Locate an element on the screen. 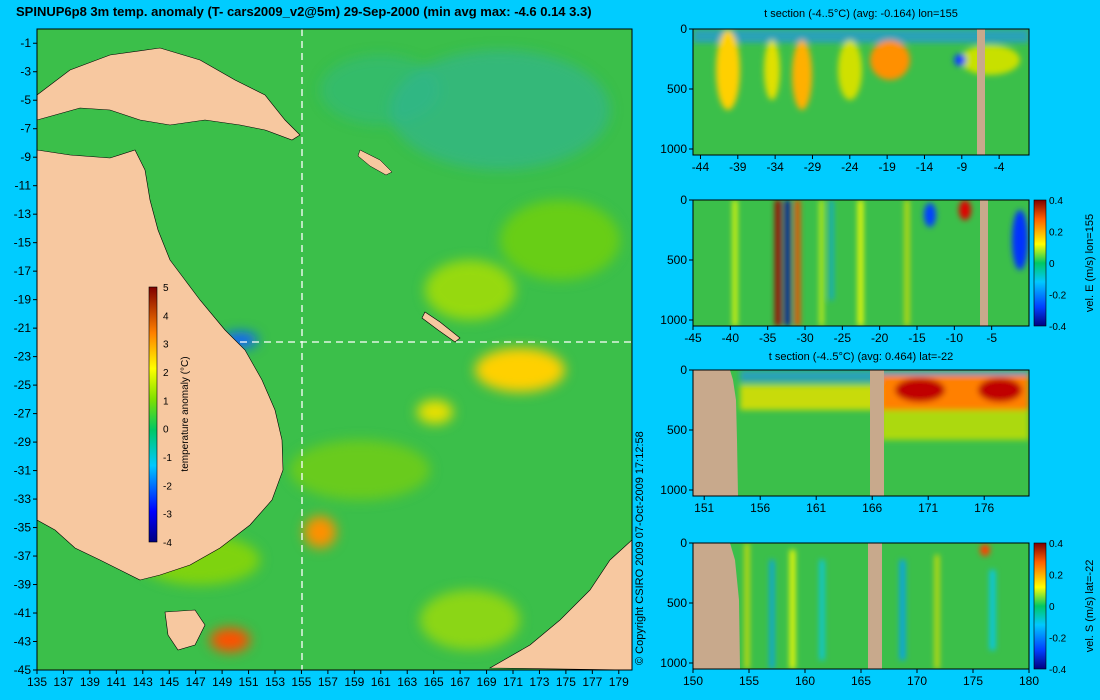 The height and width of the screenshot is (700, 1100). panel1-xtick-label: -39 is located at coordinates (738, 167).